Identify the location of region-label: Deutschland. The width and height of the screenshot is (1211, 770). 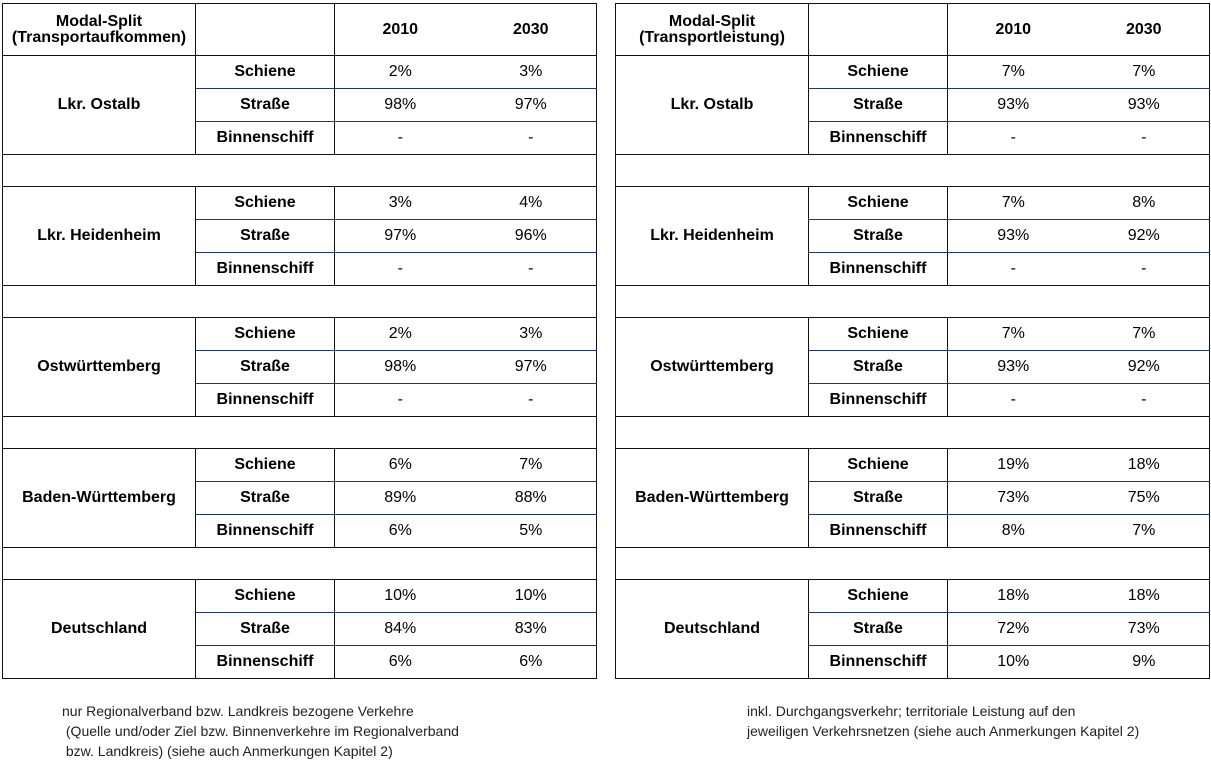
(712, 629).